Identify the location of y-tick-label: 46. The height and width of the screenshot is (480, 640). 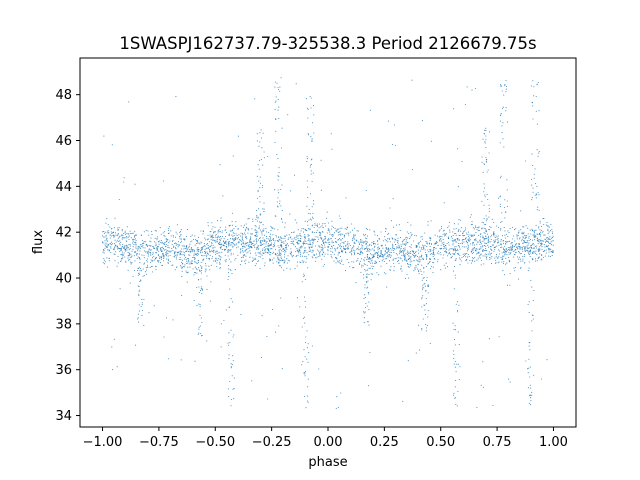
(63, 141).